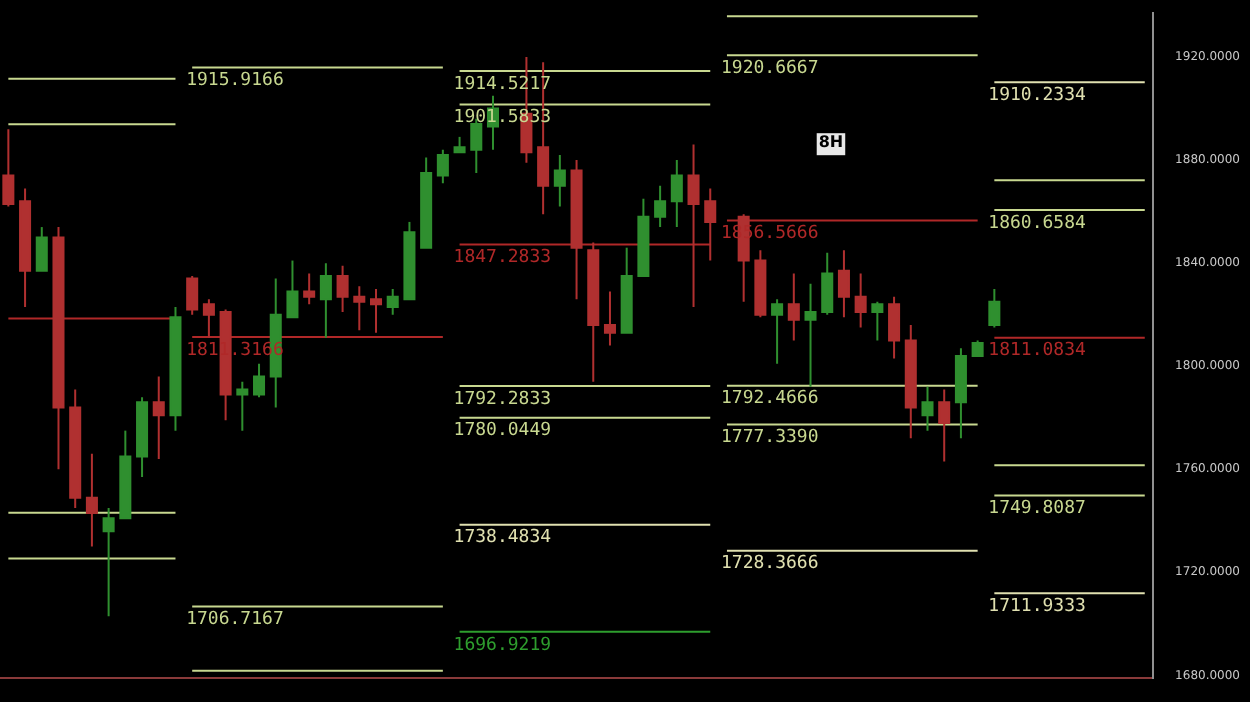 Image resolution: width=1250 pixels, height=702 pixels. I want to click on data-label: 1780.0449, so click(502, 431).